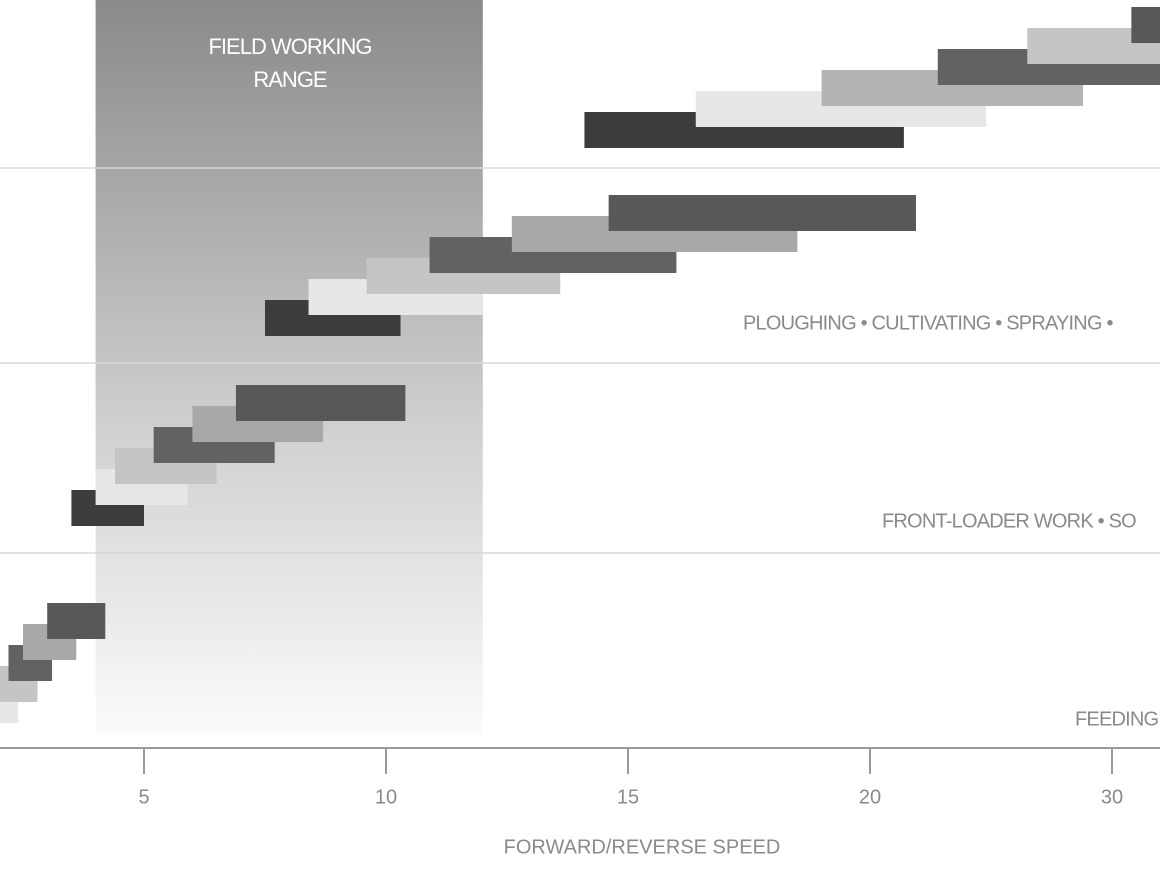  What do you see at coordinates (1009, 521) in the screenshot?
I see `group-label: FRONT-LOADER WORK • SO` at bounding box center [1009, 521].